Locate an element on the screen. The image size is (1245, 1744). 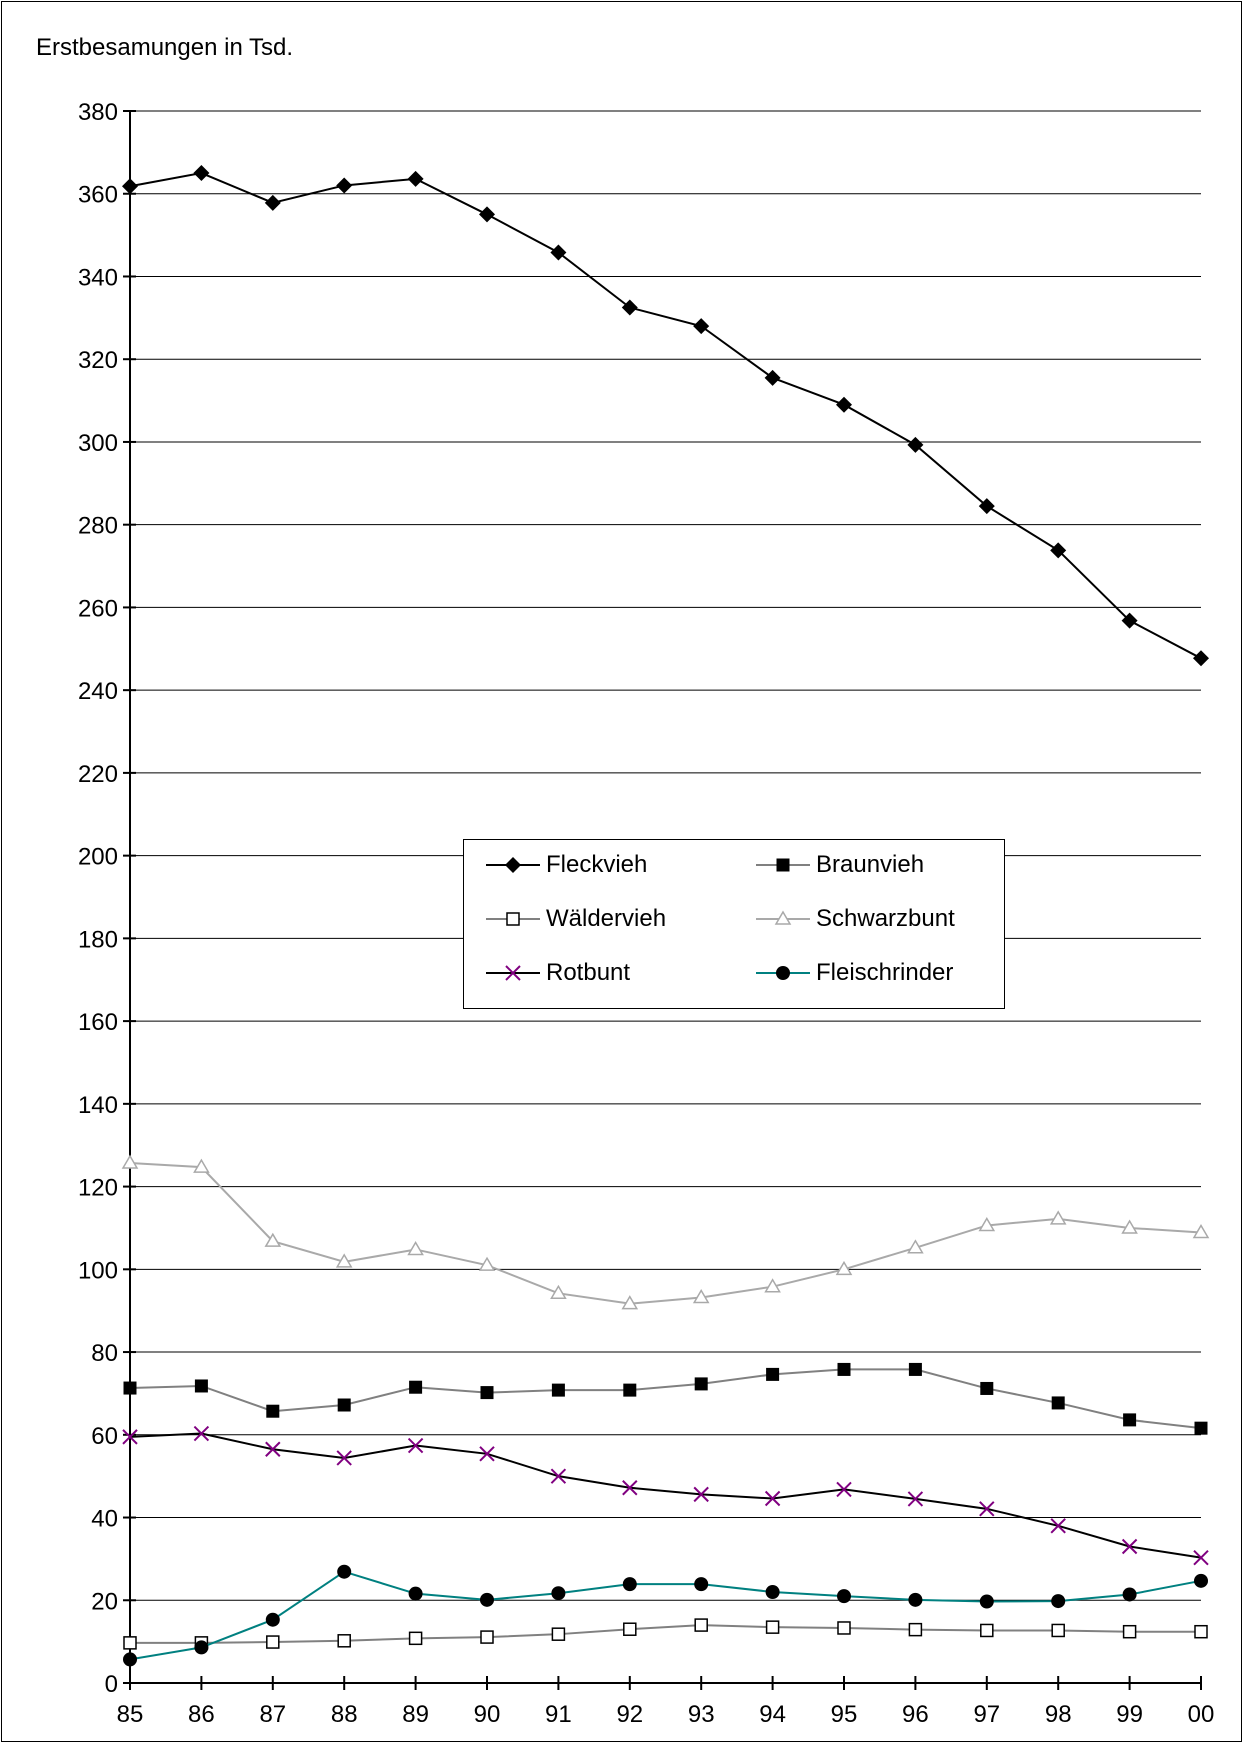
y-tick-label: 0 is located at coordinates (111, 1684).